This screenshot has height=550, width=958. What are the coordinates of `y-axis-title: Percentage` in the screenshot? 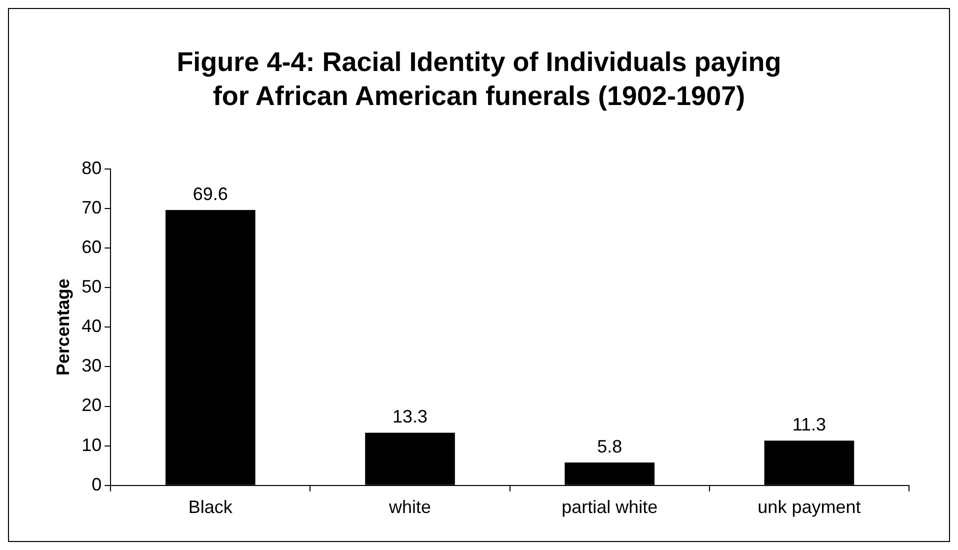 It's located at (62, 327).